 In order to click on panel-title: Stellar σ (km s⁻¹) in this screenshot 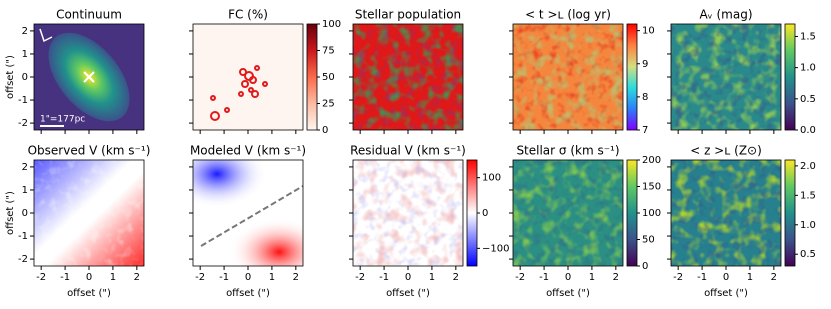, I will do `click(567, 151)`.